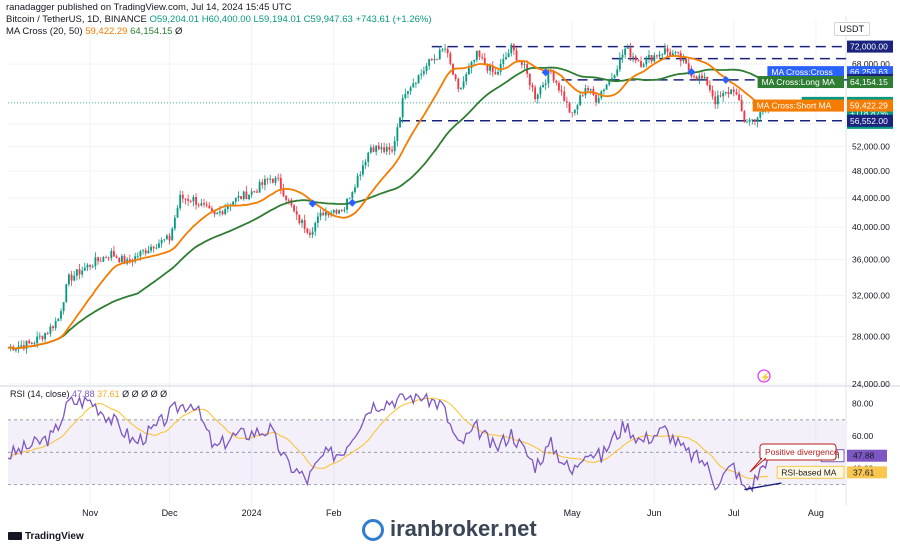 This screenshot has height=546, width=900. Describe the element at coordinates (46, 536) in the screenshot. I see `tradingview-brand: TradingView` at that location.